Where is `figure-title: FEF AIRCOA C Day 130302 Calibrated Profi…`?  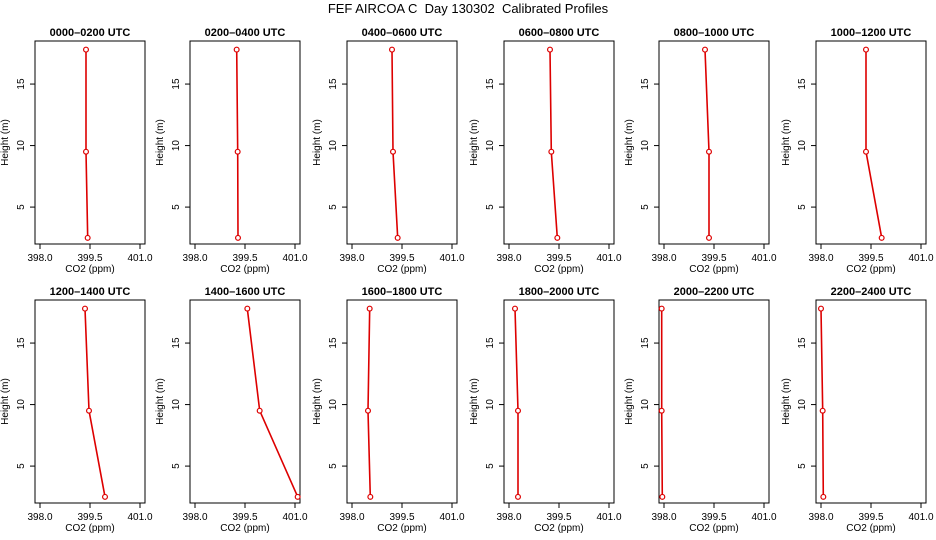
figure-title: FEF AIRCOA C Day 130302 Calibrated Profi… is located at coordinates (468, 8).